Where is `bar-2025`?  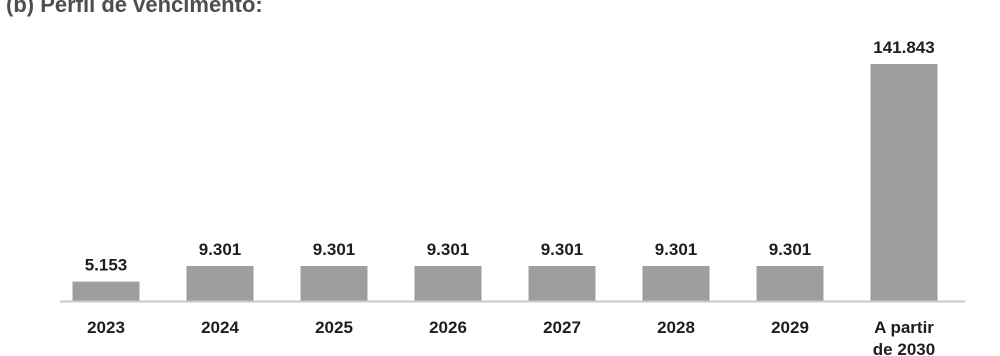
bar-2025 is located at coordinates (334, 283).